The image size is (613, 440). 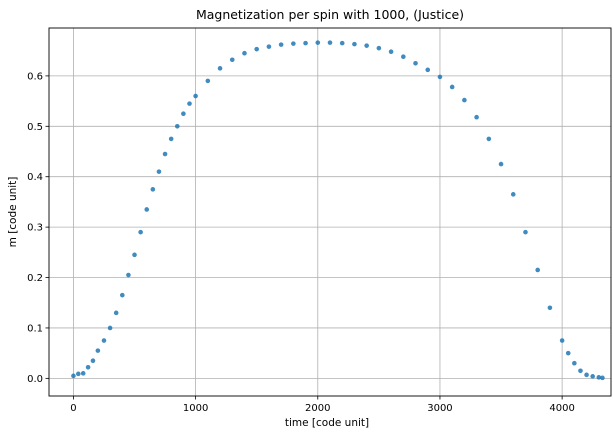 What do you see at coordinates (35, 328) in the screenshot?
I see `y-tick-label: 0.1` at bounding box center [35, 328].